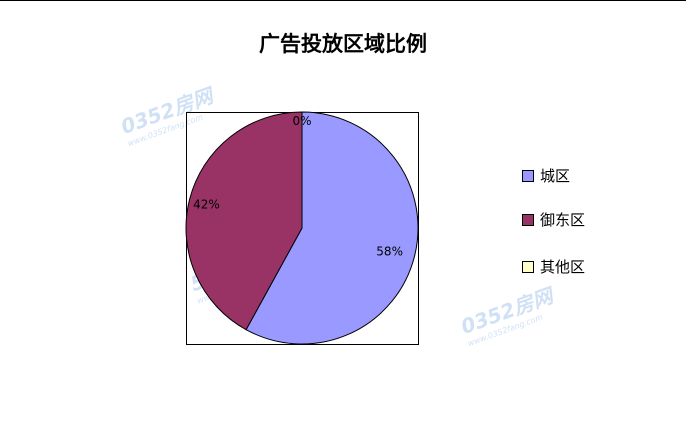 This screenshot has height=428, width=686. I want to click on legend-label: 御东区, so click(563, 220).